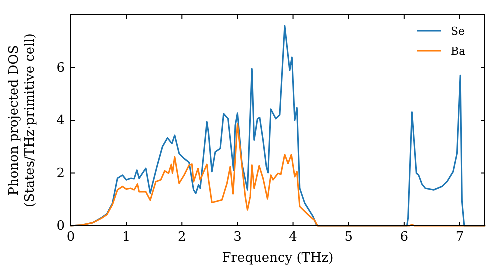 The height and width of the screenshot is (280, 500). Describe the element at coordinates (458, 51) in the screenshot. I see `legend-label: Ba` at that location.